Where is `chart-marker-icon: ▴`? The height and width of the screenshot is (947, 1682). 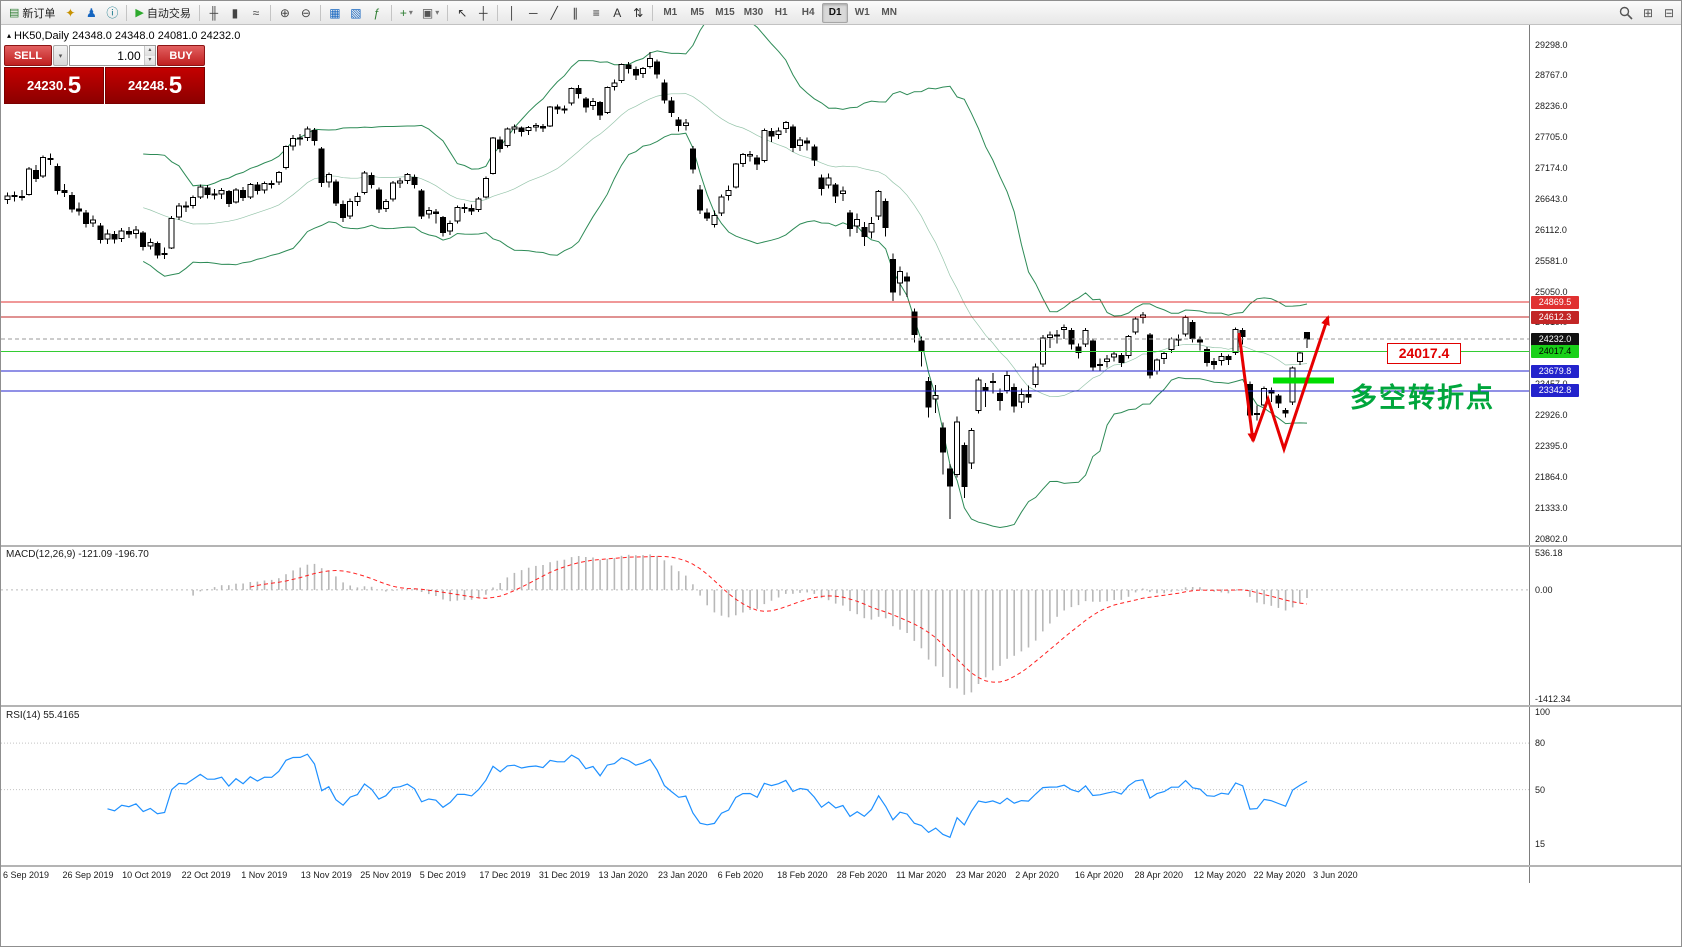
chart-marker-icon: ▴ is located at coordinates (9, 35).